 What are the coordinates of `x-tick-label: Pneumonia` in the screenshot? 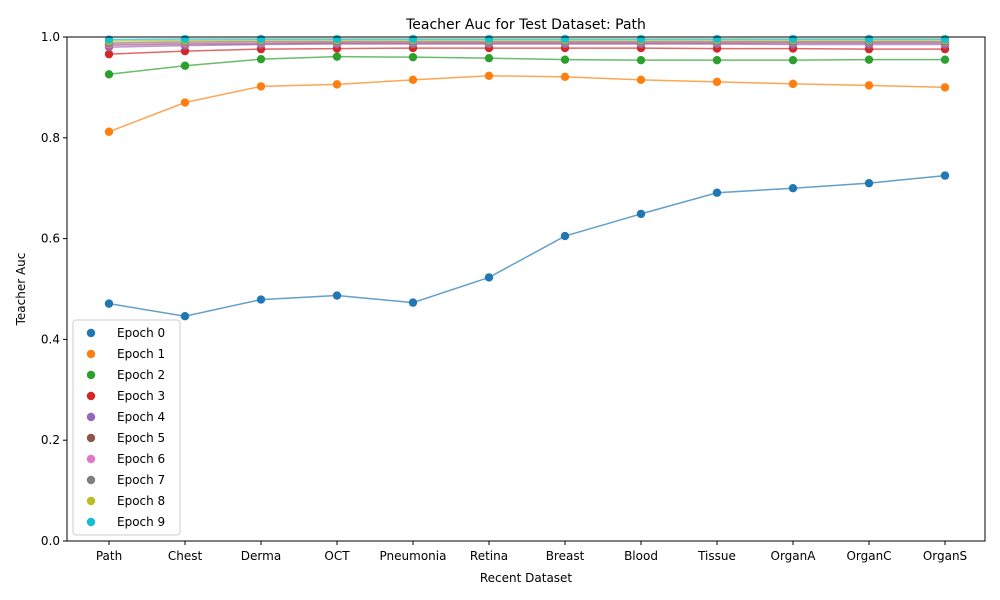 It's located at (413, 556).